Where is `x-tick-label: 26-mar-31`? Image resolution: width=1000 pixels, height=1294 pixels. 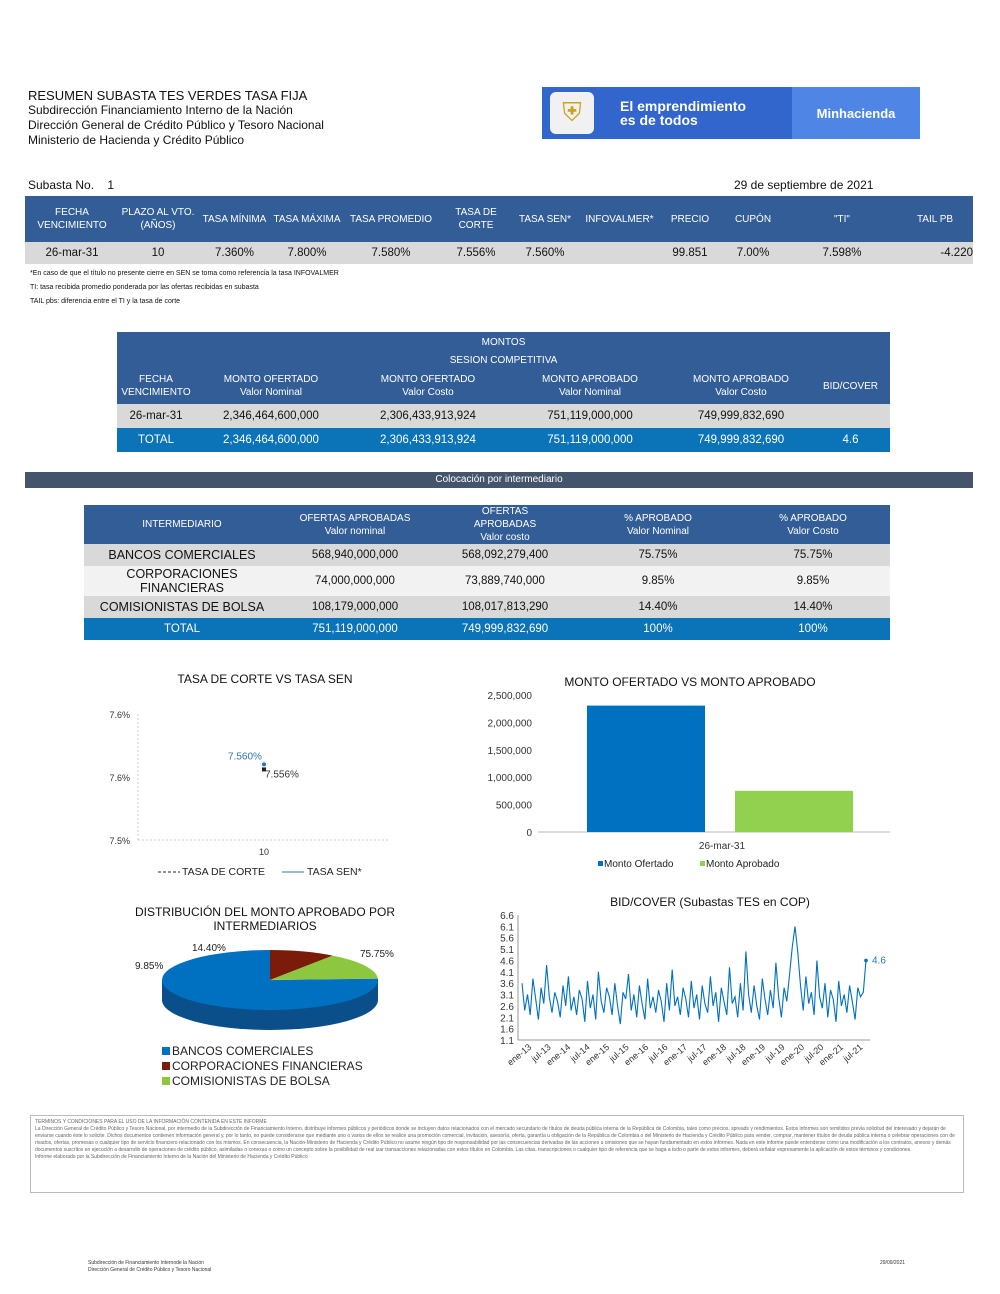 x-tick-label: 26-mar-31 is located at coordinates (722, 846).